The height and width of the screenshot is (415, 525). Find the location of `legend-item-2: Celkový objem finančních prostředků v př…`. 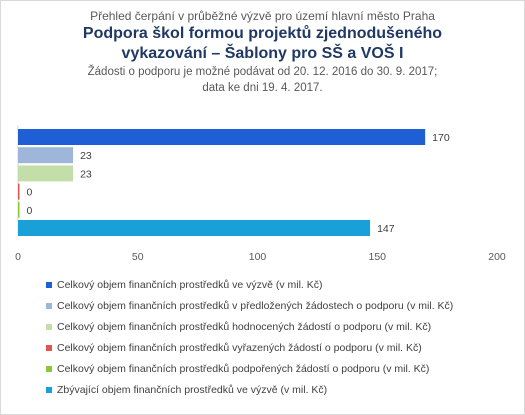

legend-item-2: Celkový objem finančních prostředků v př… is located at coordinates (281, 309).